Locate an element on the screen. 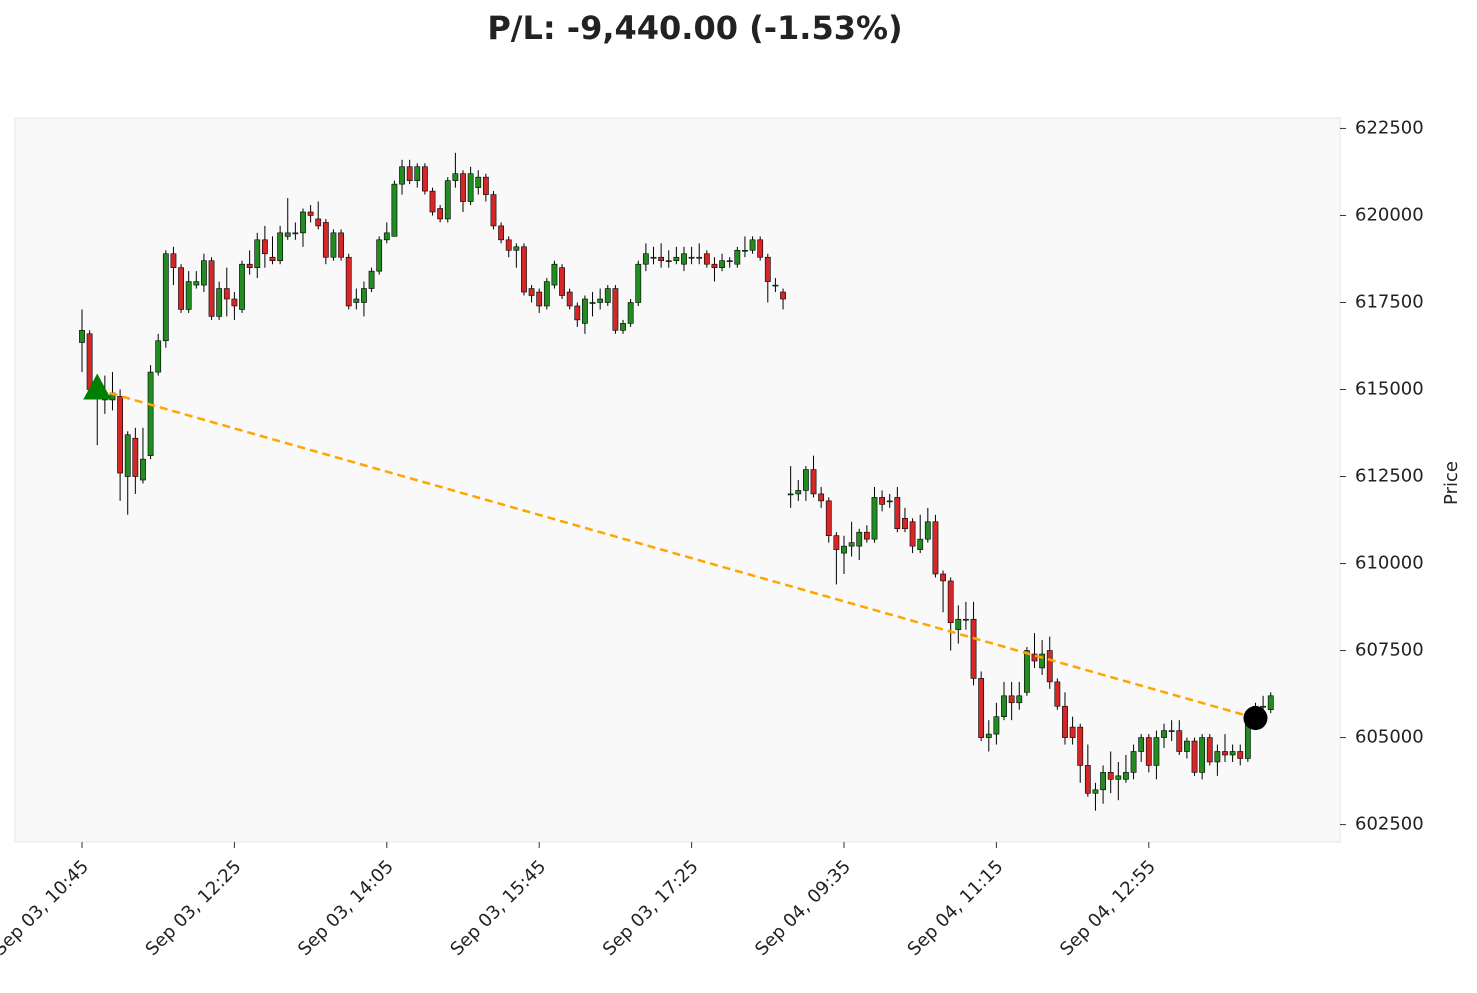  y-tick-label: 612500 is located at coordinates (1389, 476).